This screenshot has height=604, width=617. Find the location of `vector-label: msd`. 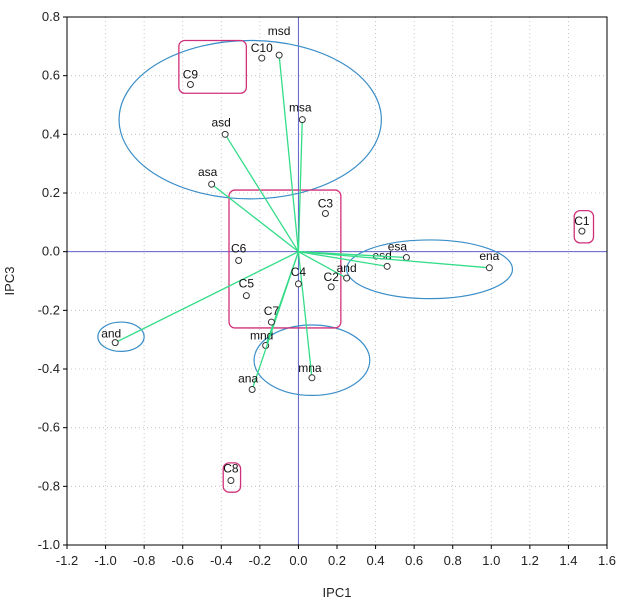

vector-label: msd is located at coordinates (279, 31).